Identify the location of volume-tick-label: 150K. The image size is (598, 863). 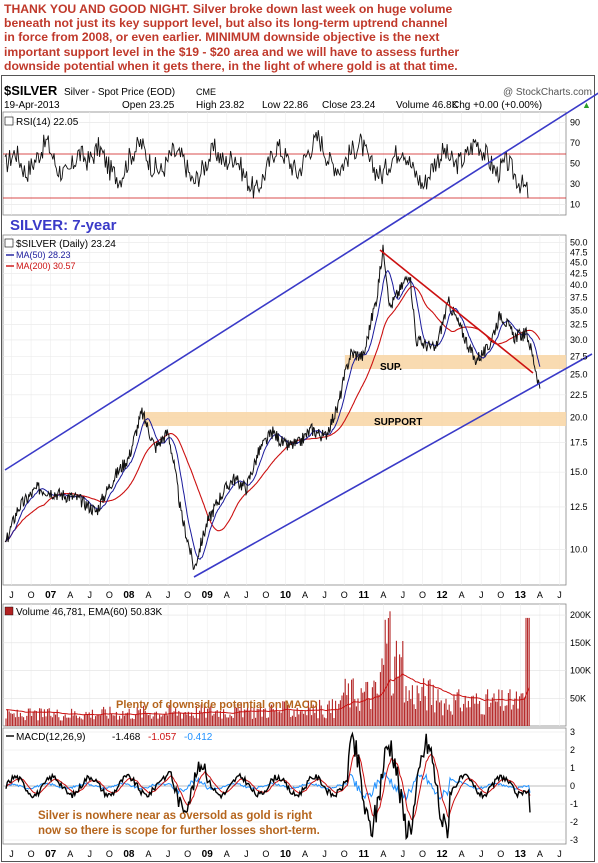
(580, 643).